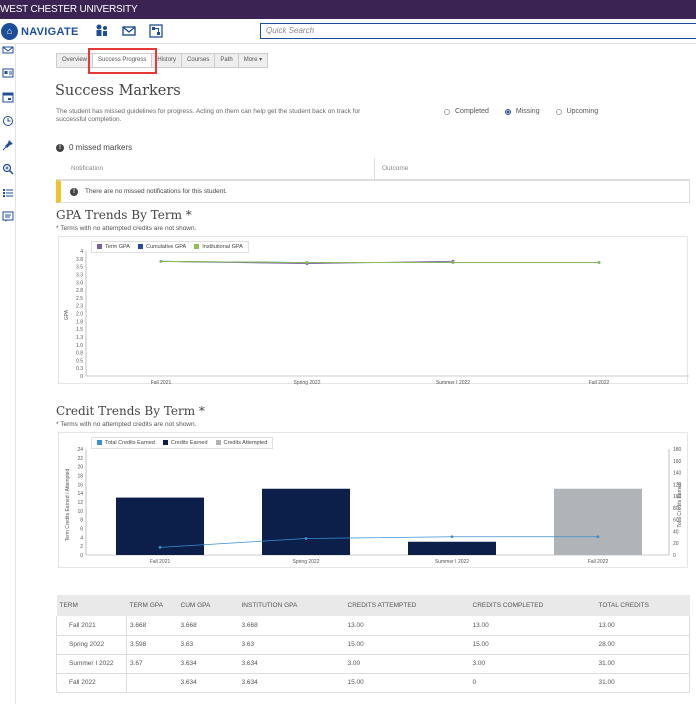 The height and width of the screenshot is (704, 696). What do you see at coordinates (91, 683) in the screenshot?
I see `table-cell: Fall 2022` at bounding box center [91, 683].